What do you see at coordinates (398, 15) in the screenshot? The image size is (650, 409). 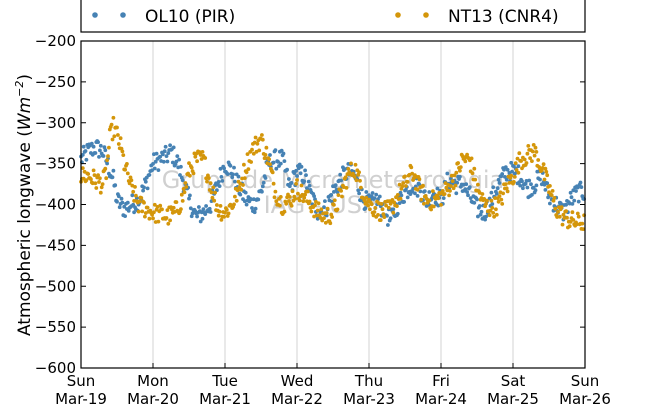 I see `legend-marker-nt13` at bounding box center [398, 15].